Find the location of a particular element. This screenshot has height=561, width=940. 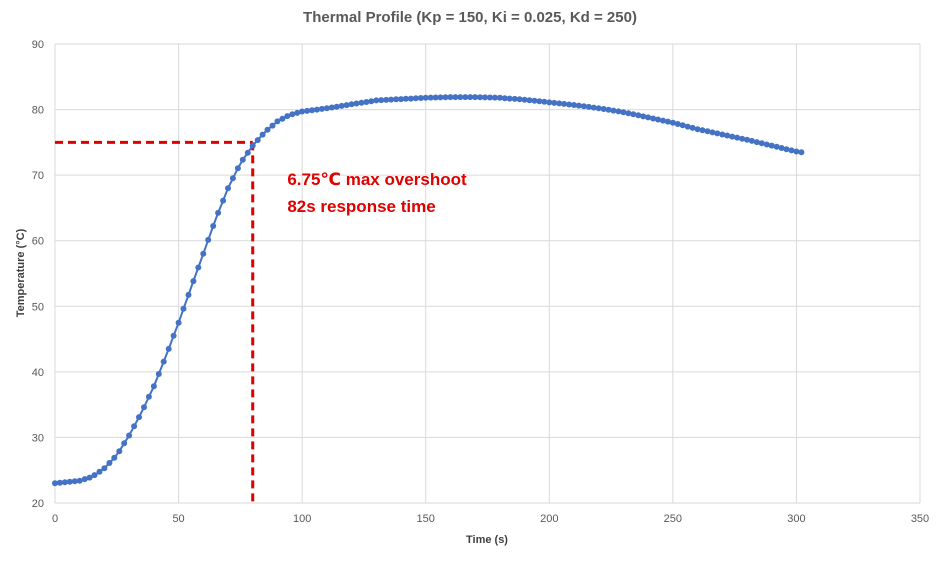

y-tick-60: 60 is located at coordinates (38, 242).